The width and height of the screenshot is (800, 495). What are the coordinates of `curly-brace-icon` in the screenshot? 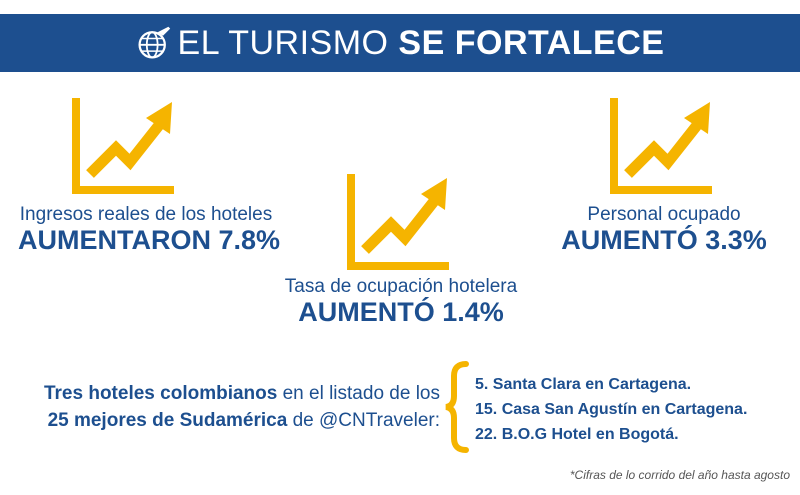 It's located at (457, 407).